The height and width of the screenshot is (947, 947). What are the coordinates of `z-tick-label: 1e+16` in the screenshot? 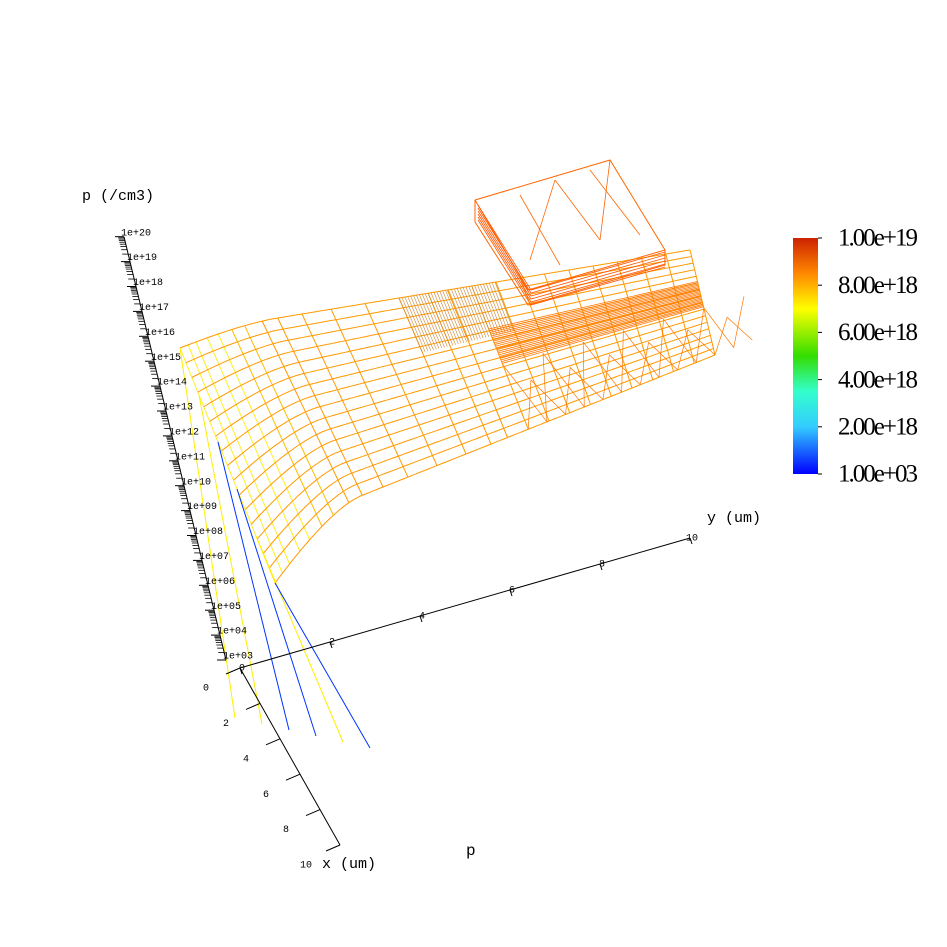 It's located at (160, 333).